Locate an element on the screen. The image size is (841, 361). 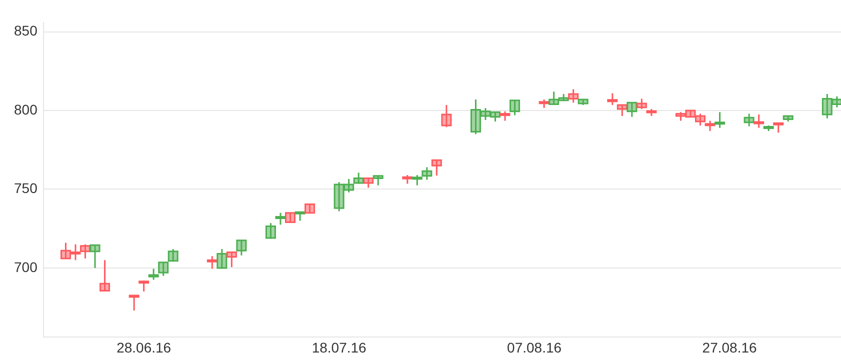
y-tick-label: 700 is located at coordinates (26, 266).